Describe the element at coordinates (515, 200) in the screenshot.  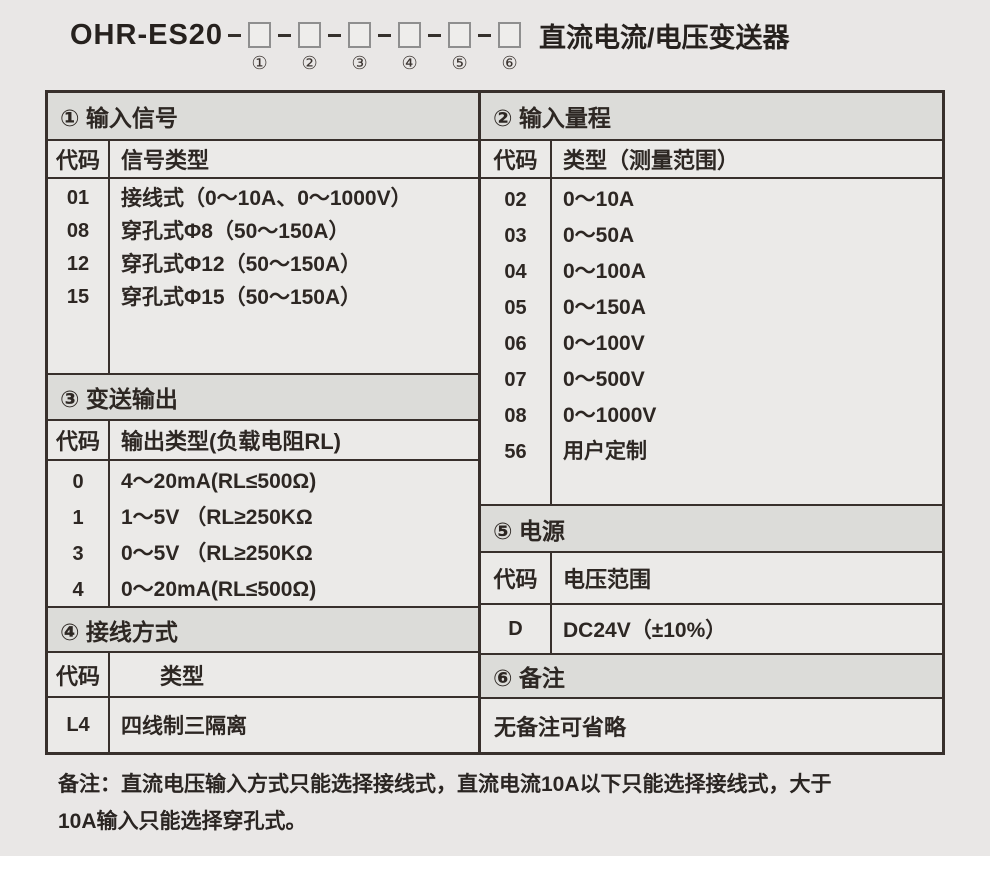
I see `code-value: 02` at that location.